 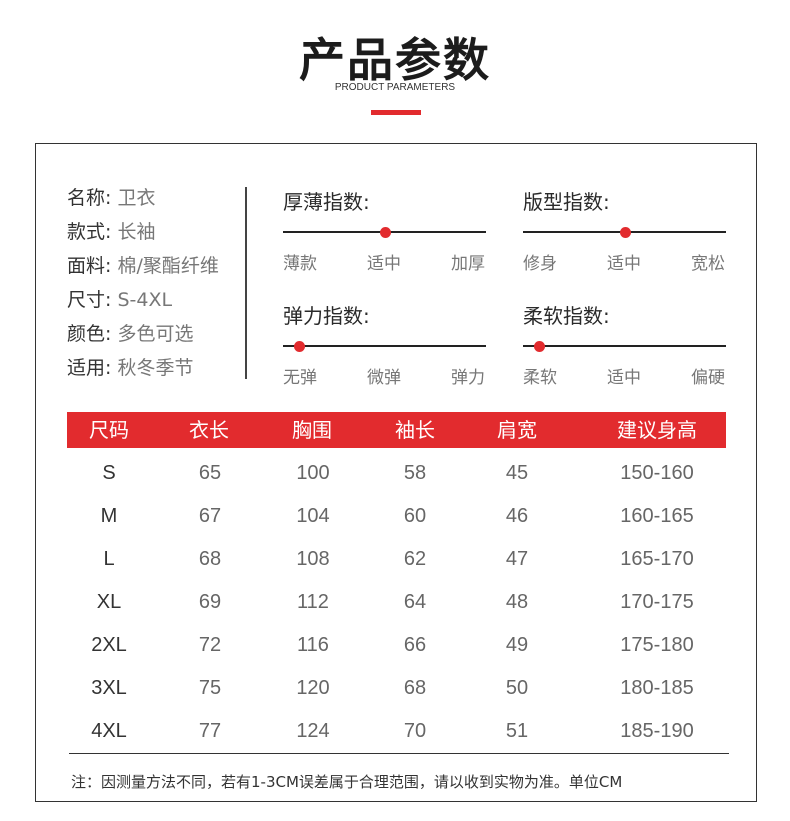 I want to click on spec-row-size: 尺寸: S-4XL, so click(x=119, y=300).